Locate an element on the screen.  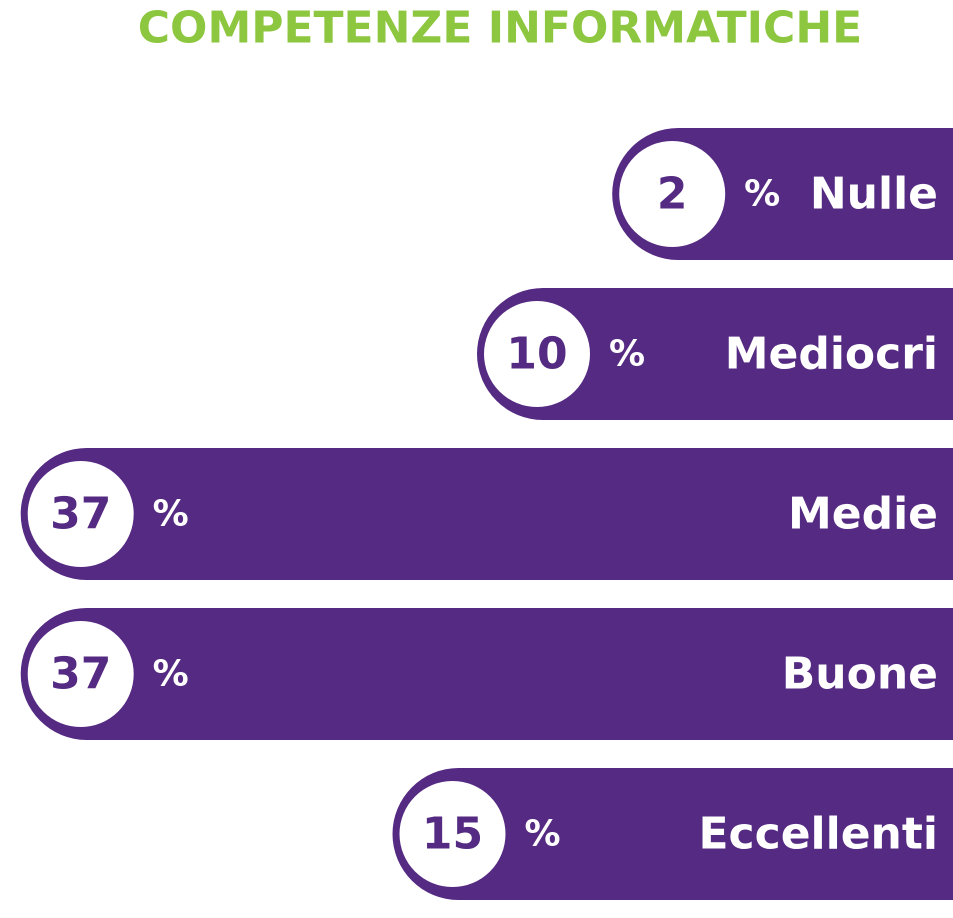
category-label: Medie is located at coordinates (863, 514).